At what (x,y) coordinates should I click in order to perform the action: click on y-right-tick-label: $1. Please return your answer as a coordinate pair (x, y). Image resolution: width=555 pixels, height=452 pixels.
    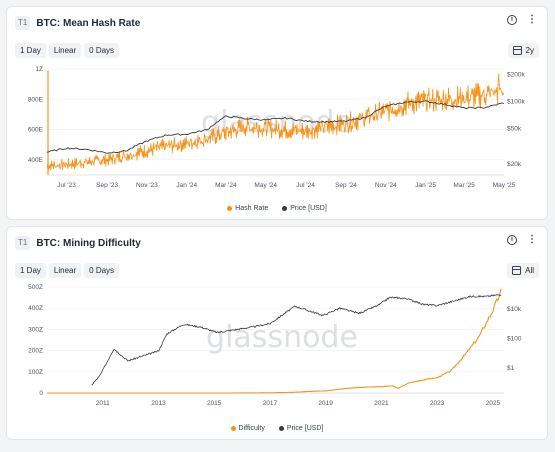
    Looking at the image, I should click on (511, 368).